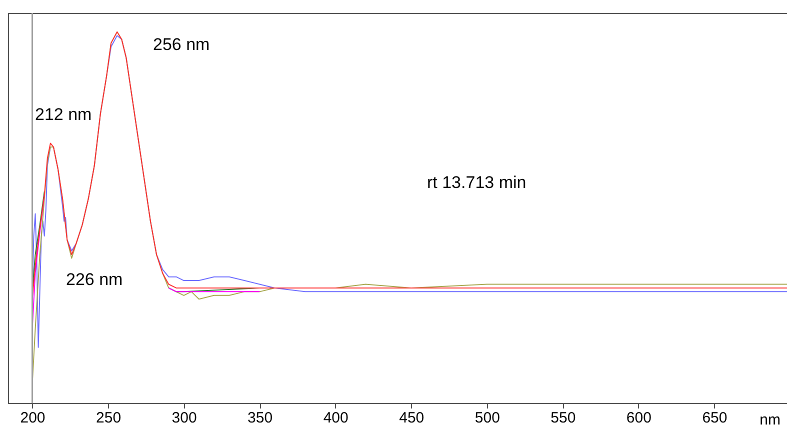 This screenshot has height=428, width=787. Describe the element at coordinates (260, 418) in the screenshot. I see `x-tick-label: 350` at that location.